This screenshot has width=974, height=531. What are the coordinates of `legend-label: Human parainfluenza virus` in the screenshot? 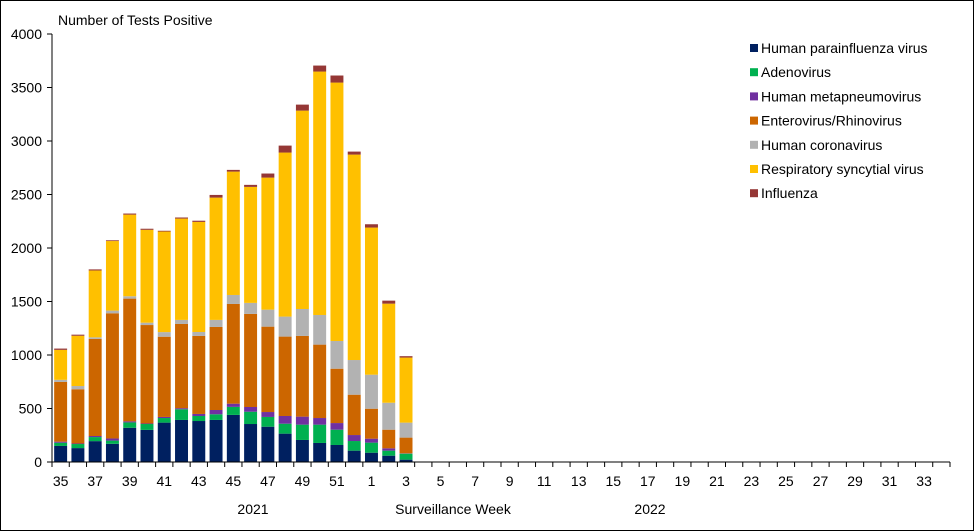 It's located at (844, 48).